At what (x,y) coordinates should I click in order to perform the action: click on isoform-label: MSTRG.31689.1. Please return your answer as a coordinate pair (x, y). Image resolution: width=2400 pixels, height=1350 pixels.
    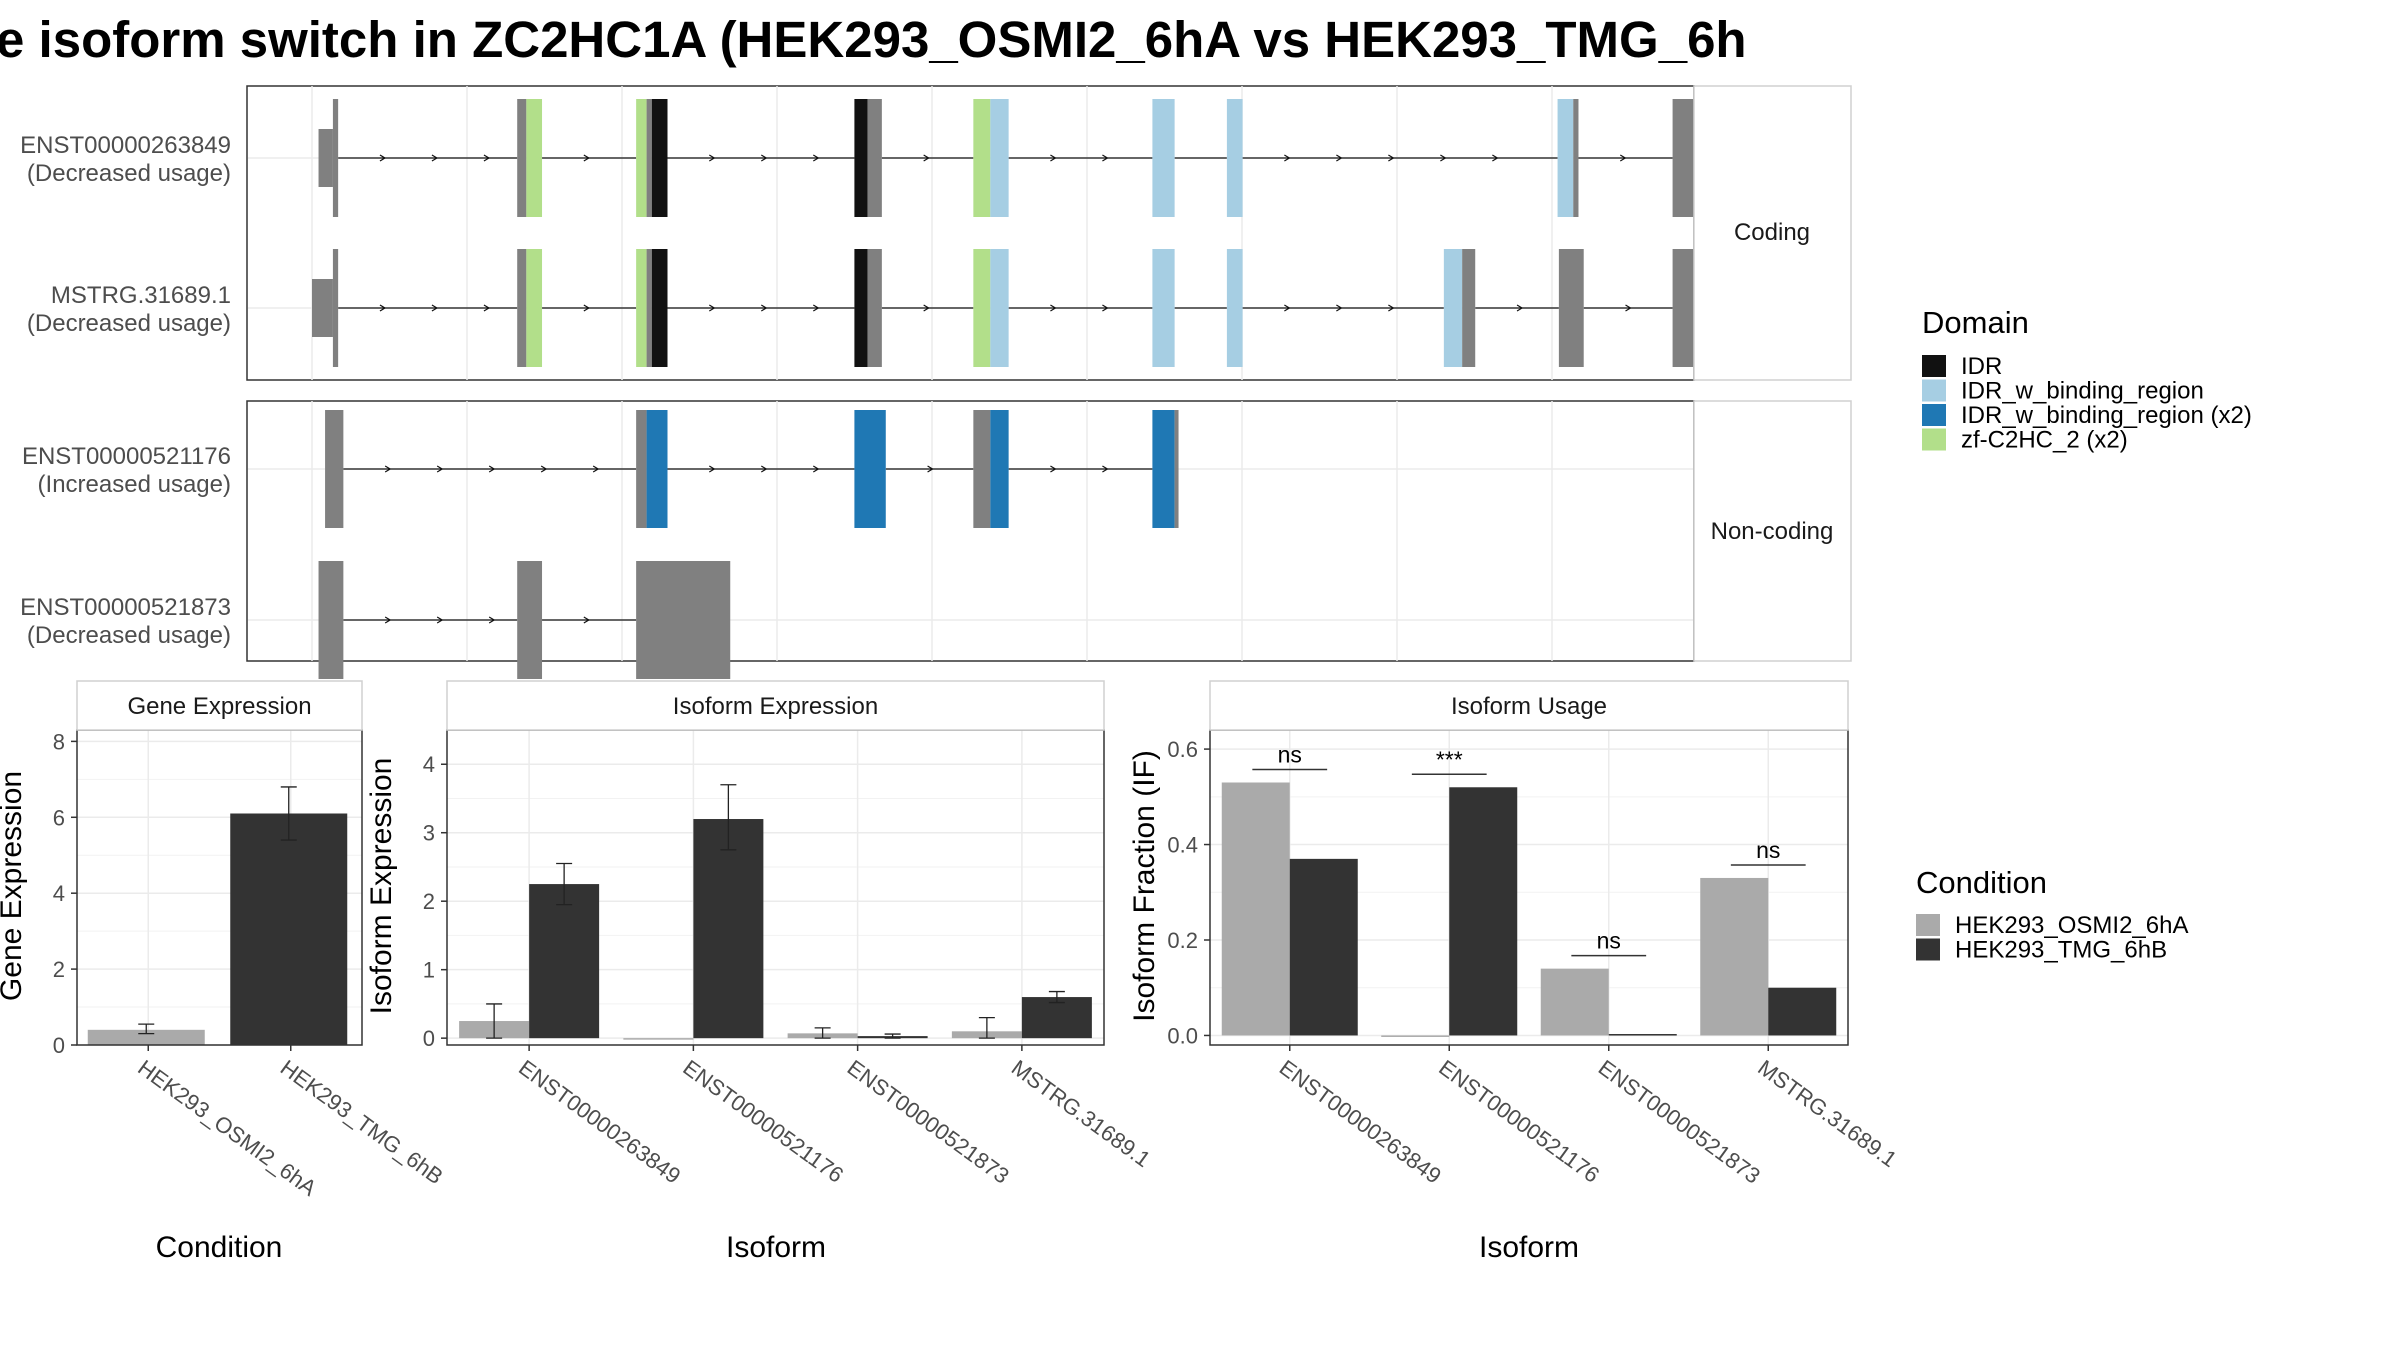
    Looking at the image, I should click on (141, 295).